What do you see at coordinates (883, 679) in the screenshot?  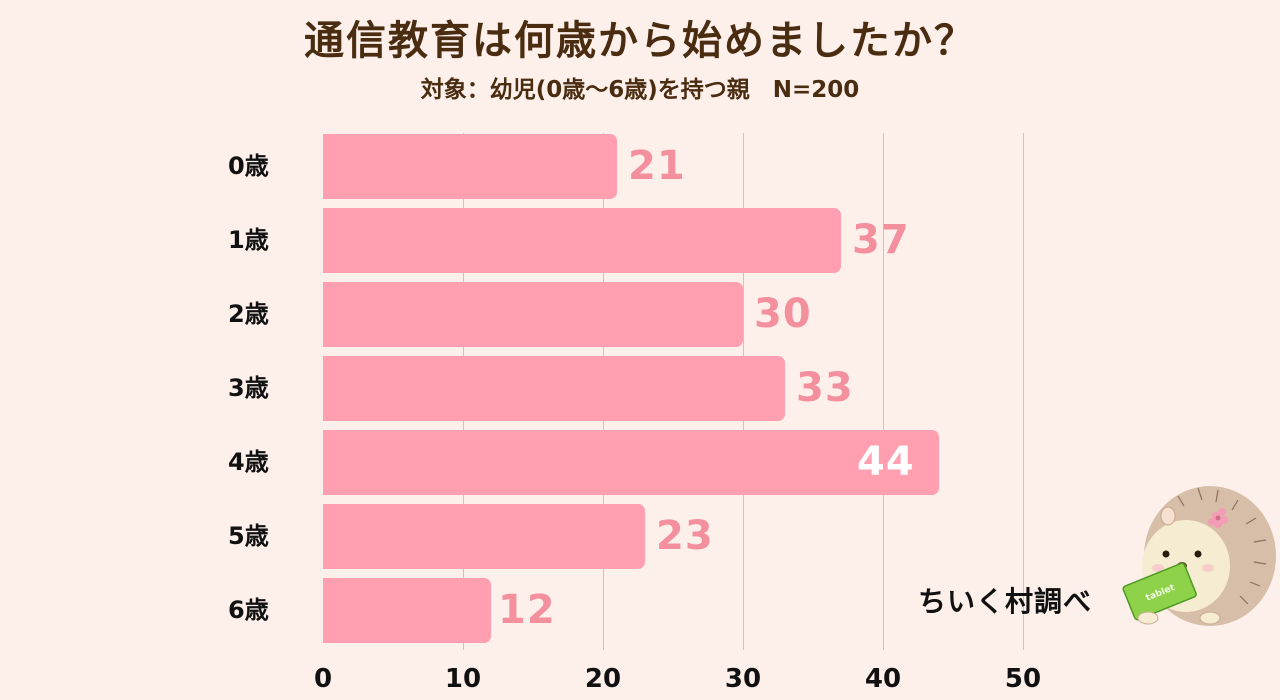 I see `x-tick: 40` at bounding box center [883, 679].